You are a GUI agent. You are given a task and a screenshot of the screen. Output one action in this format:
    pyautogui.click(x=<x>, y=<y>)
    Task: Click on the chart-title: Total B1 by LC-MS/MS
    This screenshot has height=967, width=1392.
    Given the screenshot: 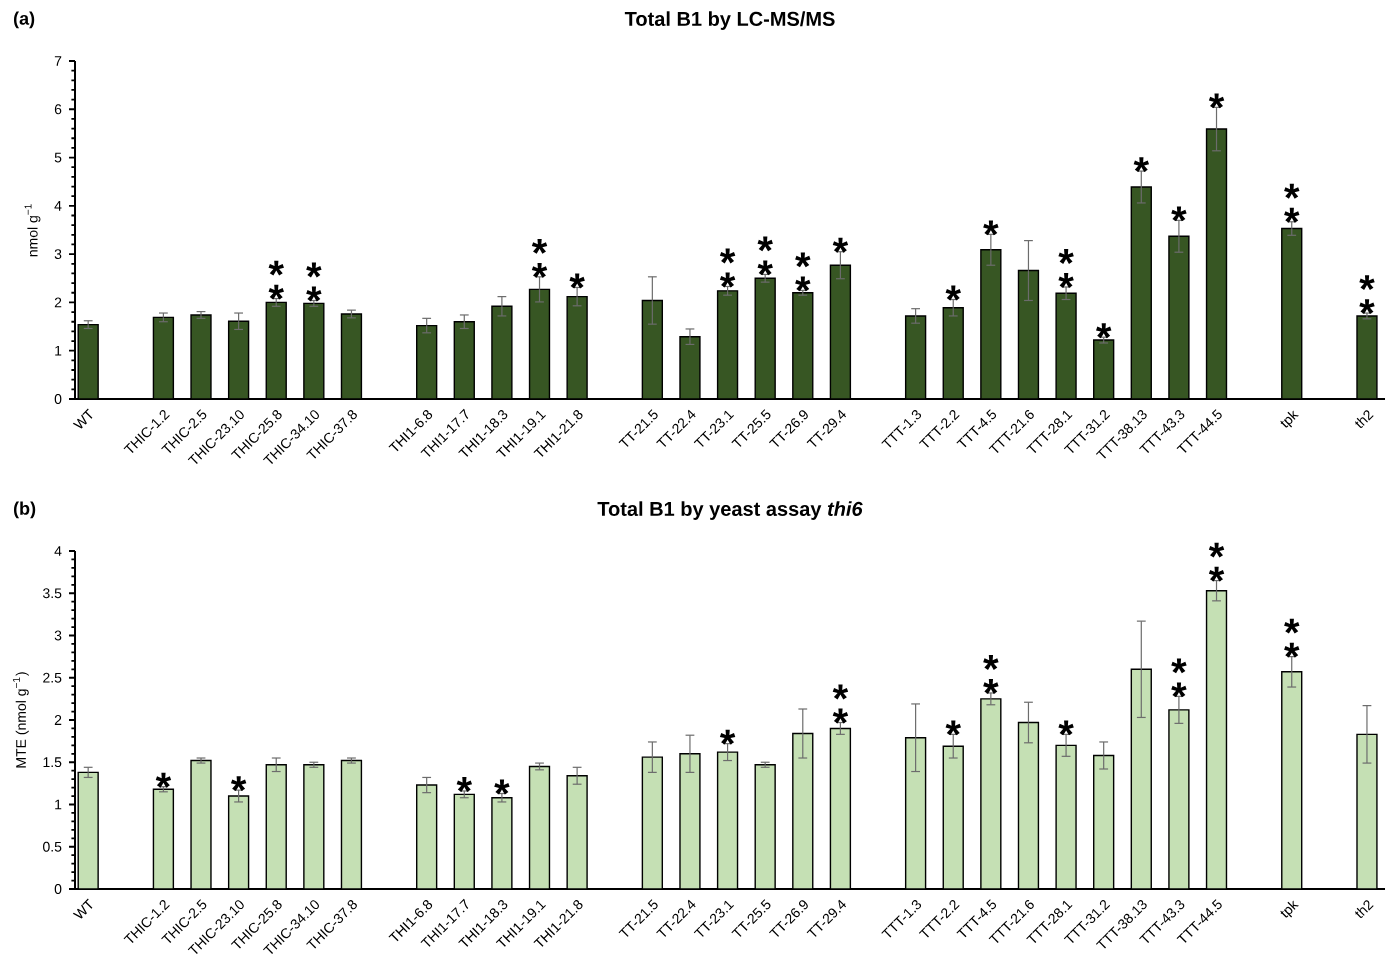 What is the action you would take?
    pyautogui.click(x=729, y=20)
    